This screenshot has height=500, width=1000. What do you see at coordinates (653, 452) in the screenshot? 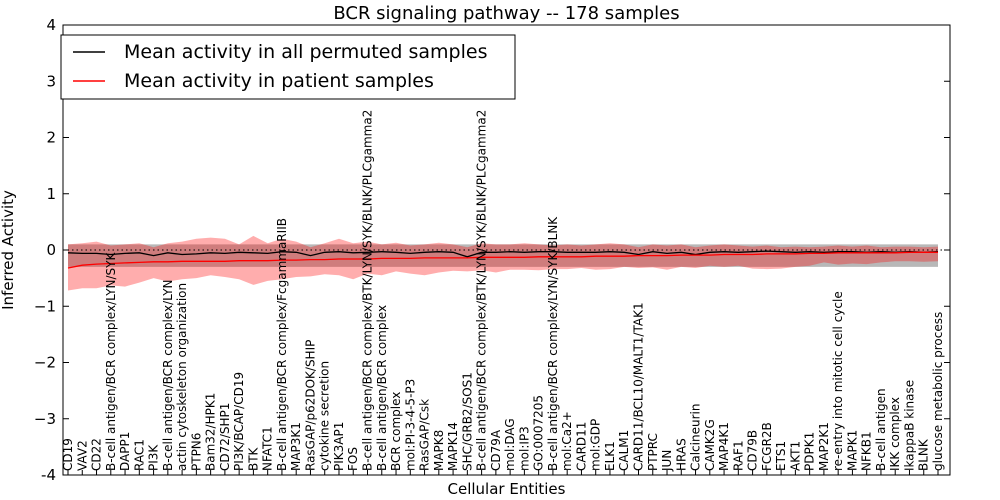
I see `x-tick-label: PTPRC` at bounding box center [653, 452].